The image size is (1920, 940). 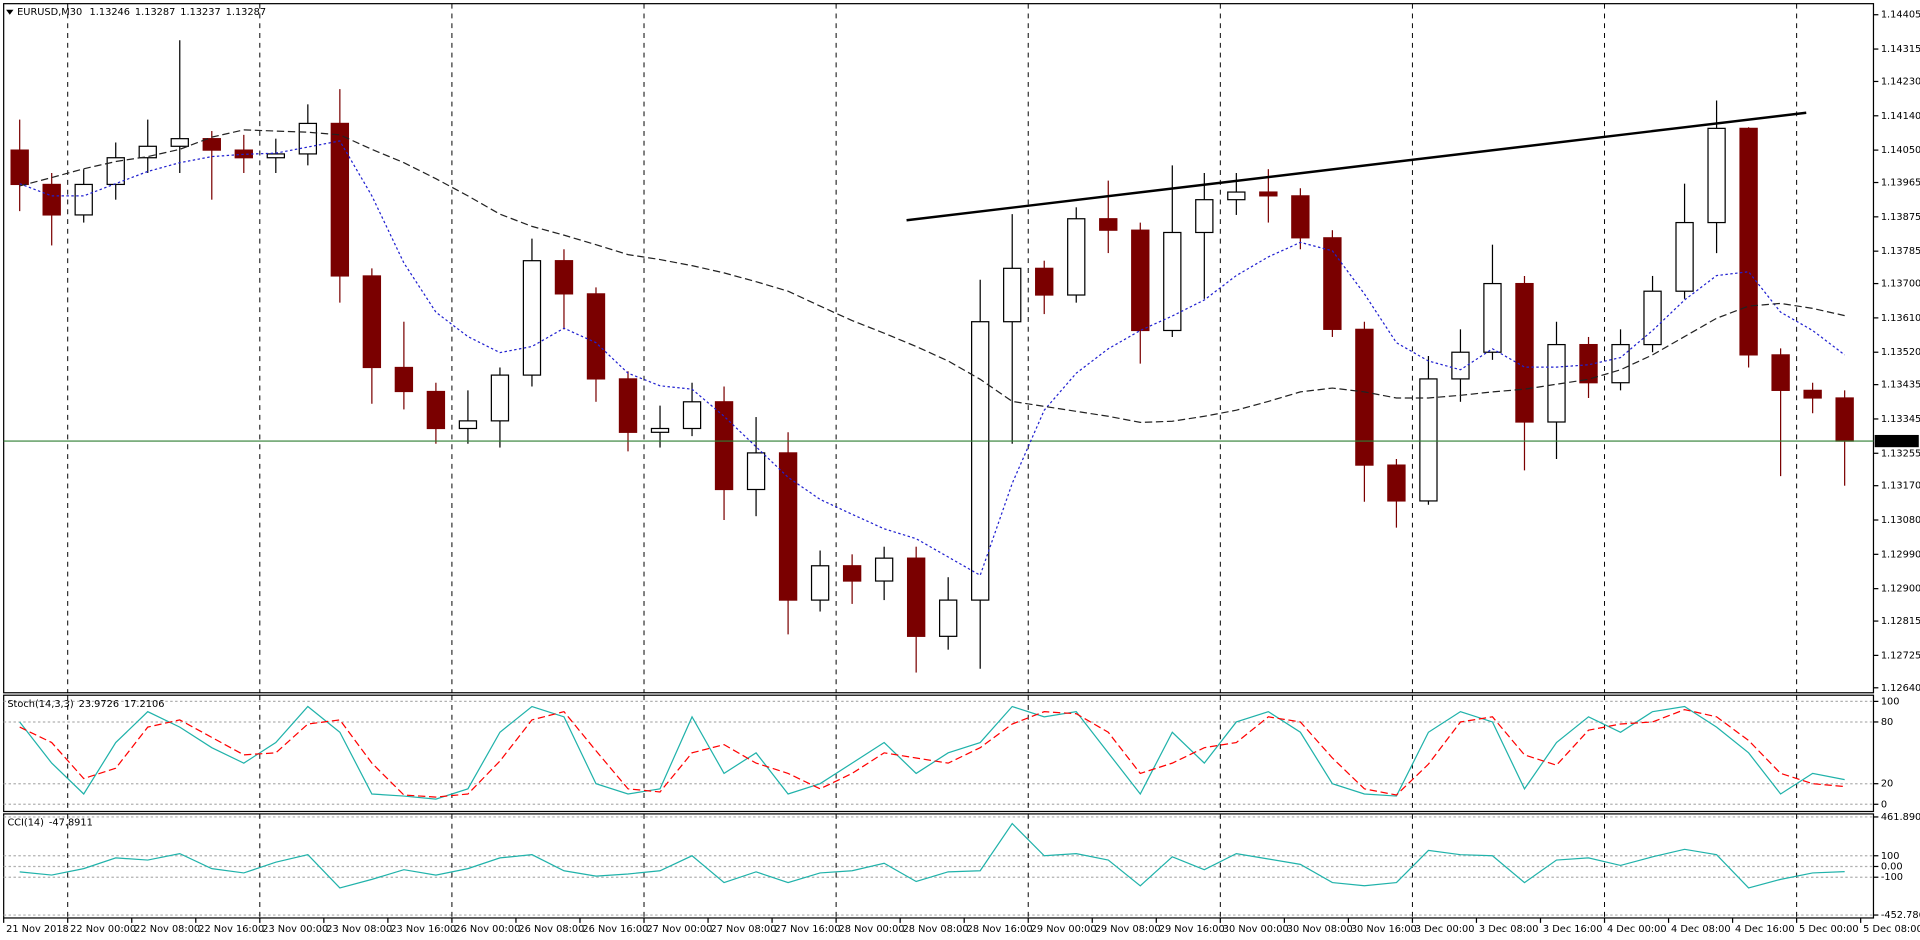 I want to click on y-tick-label: 1.13435, so click(x=1900, y=385).